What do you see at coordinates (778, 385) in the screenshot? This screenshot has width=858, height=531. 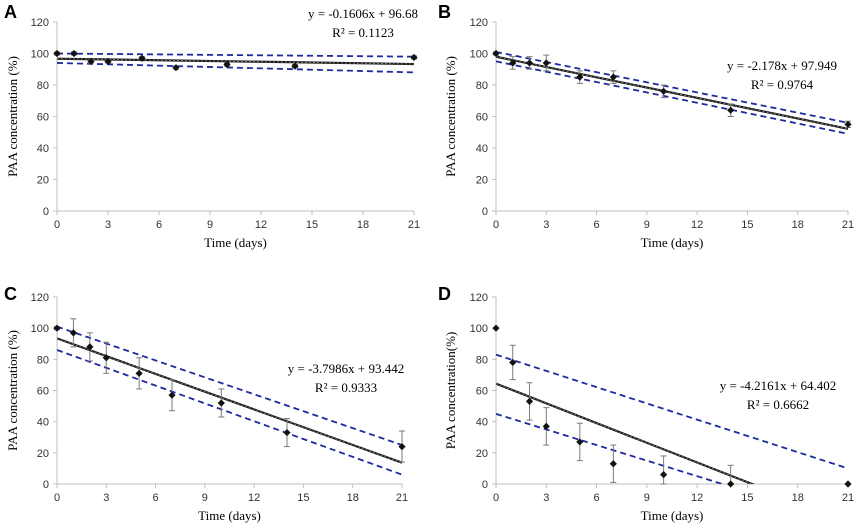 I see `regression-equation: y = -4.2161x + 64.402` at bounding box center [778, 385].